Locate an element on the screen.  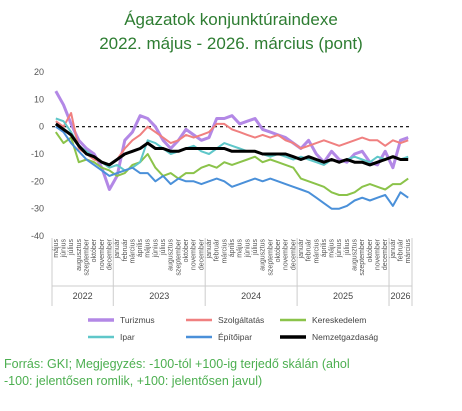
legend-label: Építőipar is located at coordinates (235, 337).